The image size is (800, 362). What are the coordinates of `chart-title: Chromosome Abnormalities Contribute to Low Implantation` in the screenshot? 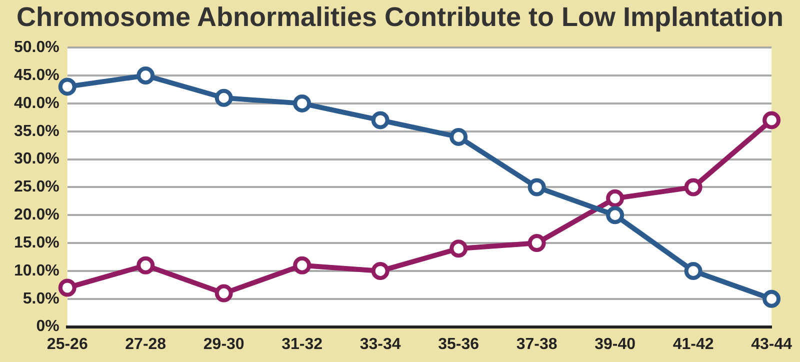 It's located at (399, 17).